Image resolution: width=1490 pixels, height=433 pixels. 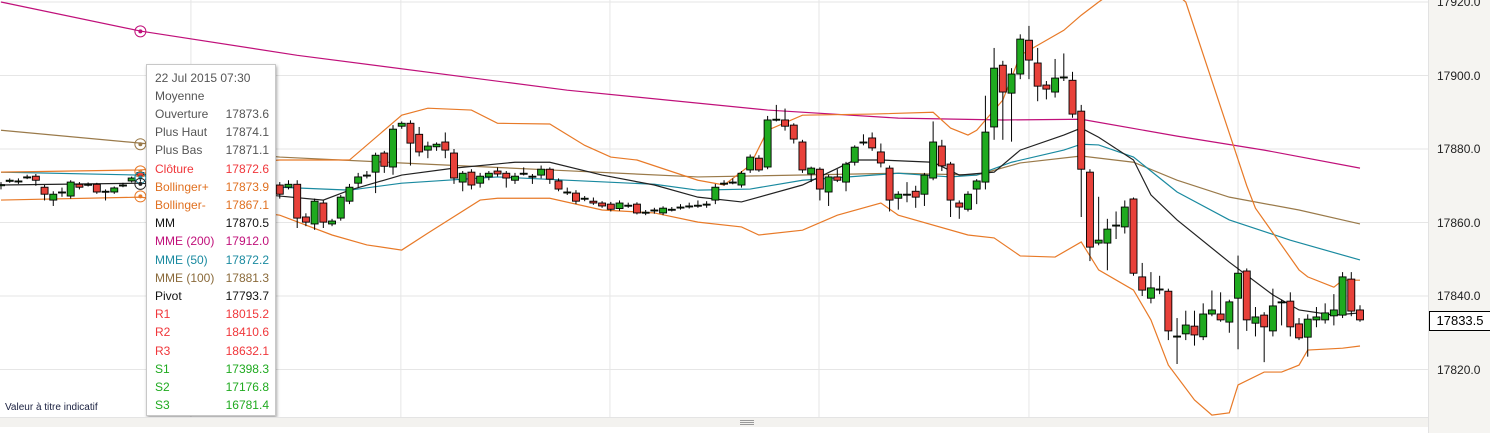 What do you see at coordinates (714, 430) in the screenshot?
I see `lower-panel` at bounding box center [714, 430].